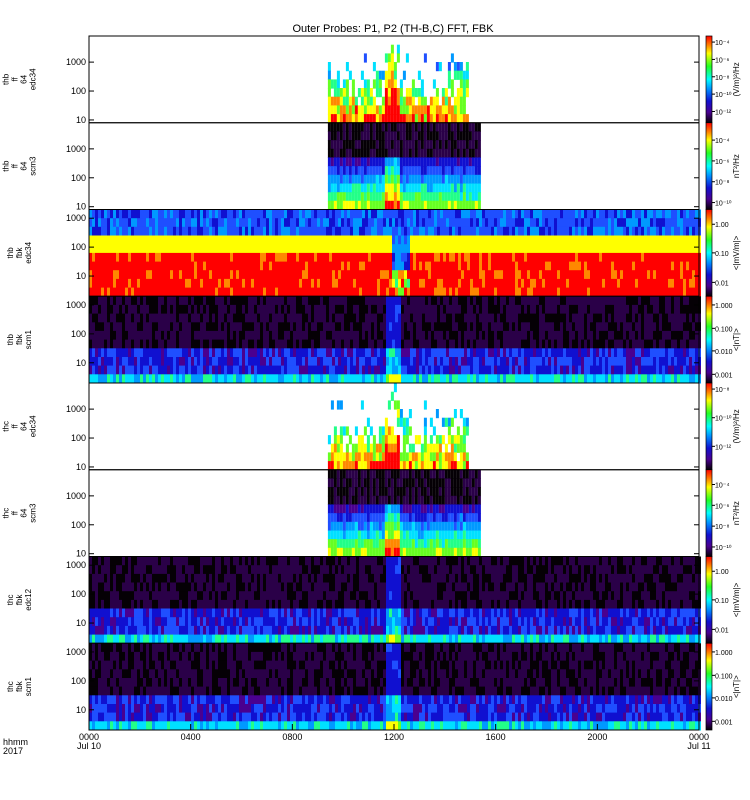  Describe the element at coordinates (723, 112) in the screenshot. I see `colorbar-tick-label: 10⁻¹²` at that location.